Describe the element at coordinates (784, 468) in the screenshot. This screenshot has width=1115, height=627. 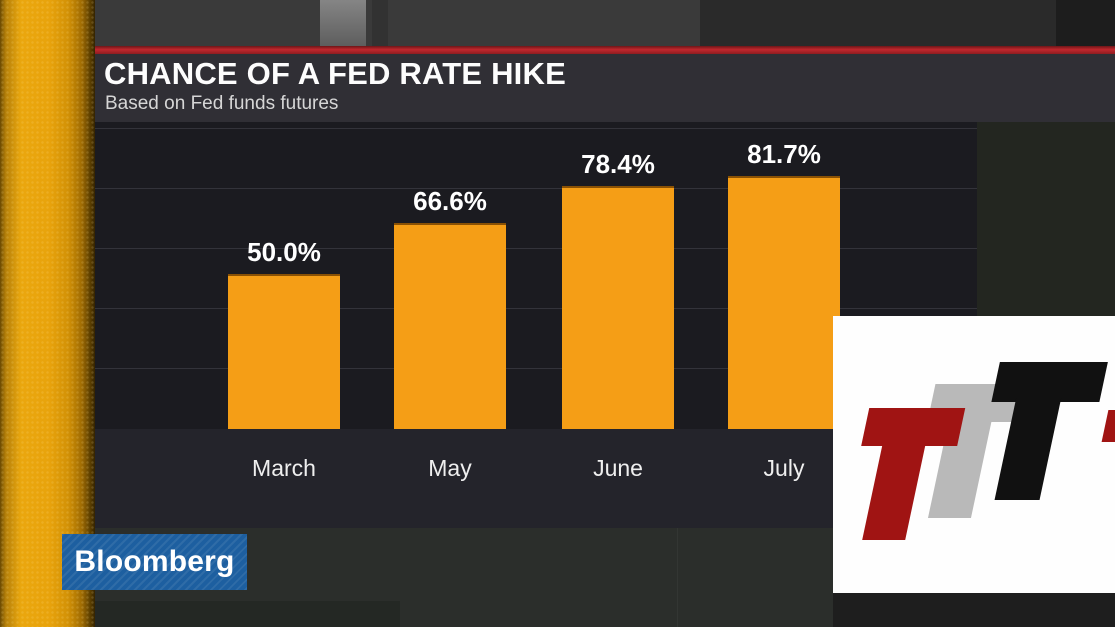
I see `axis-label-july: July` at that location.